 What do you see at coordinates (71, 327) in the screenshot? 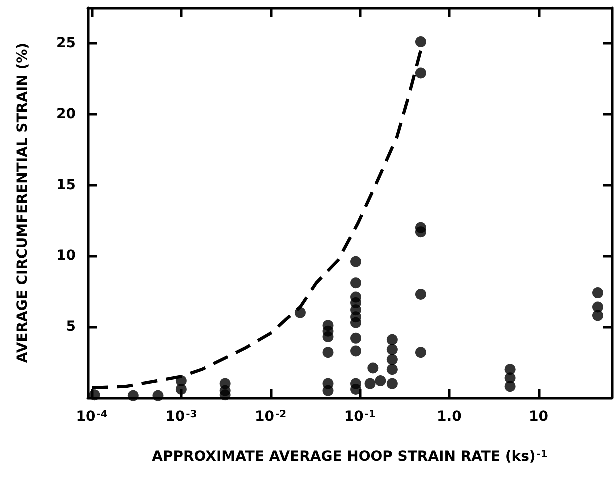
I see `y-tick-label: 5` at bounding box center [71, 327].